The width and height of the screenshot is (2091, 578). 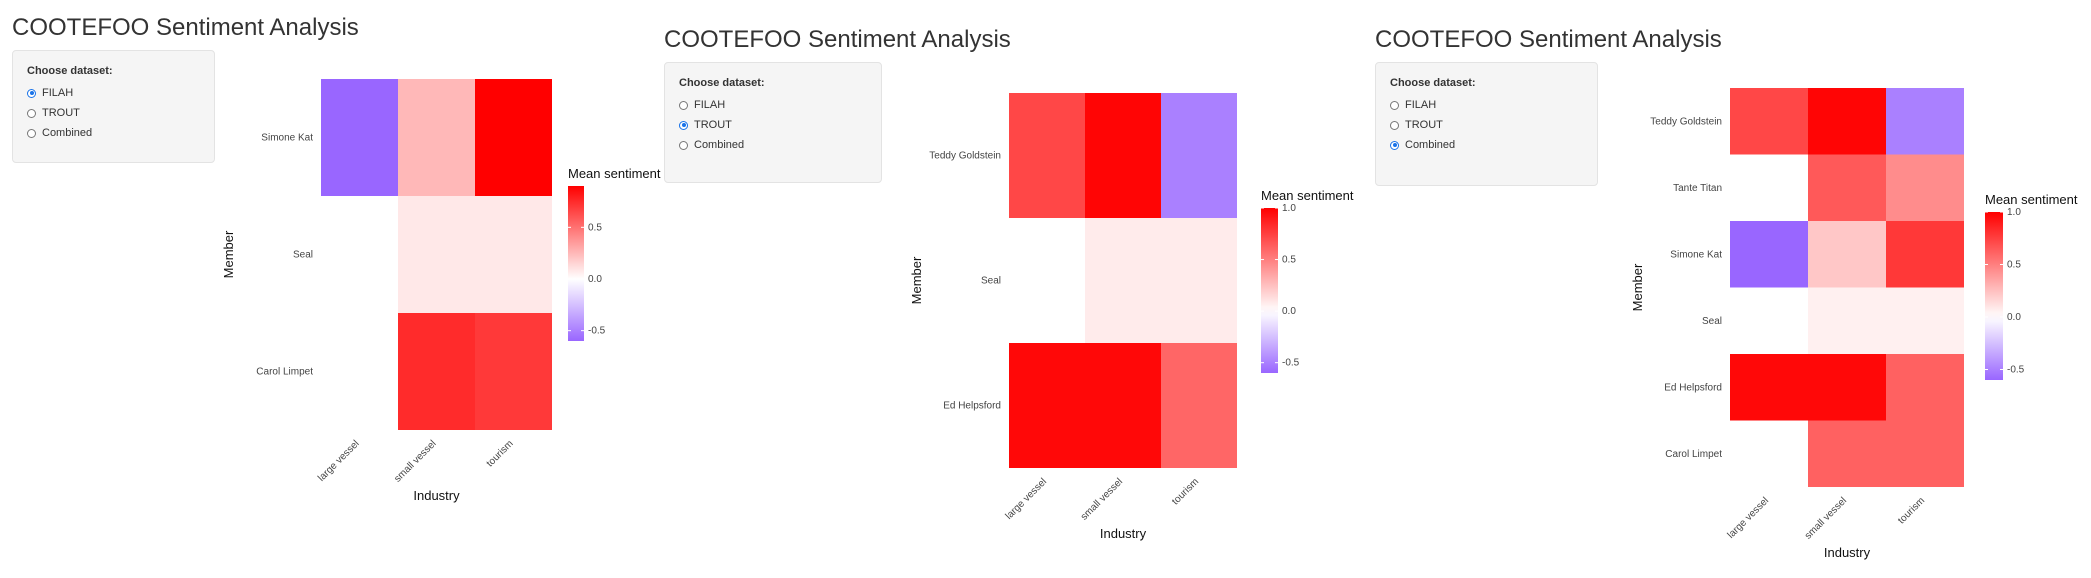 What do you see at coordinates (576, 263) in the screenshot?
I see `color-scale-bar` at bounding box center [576, 263].